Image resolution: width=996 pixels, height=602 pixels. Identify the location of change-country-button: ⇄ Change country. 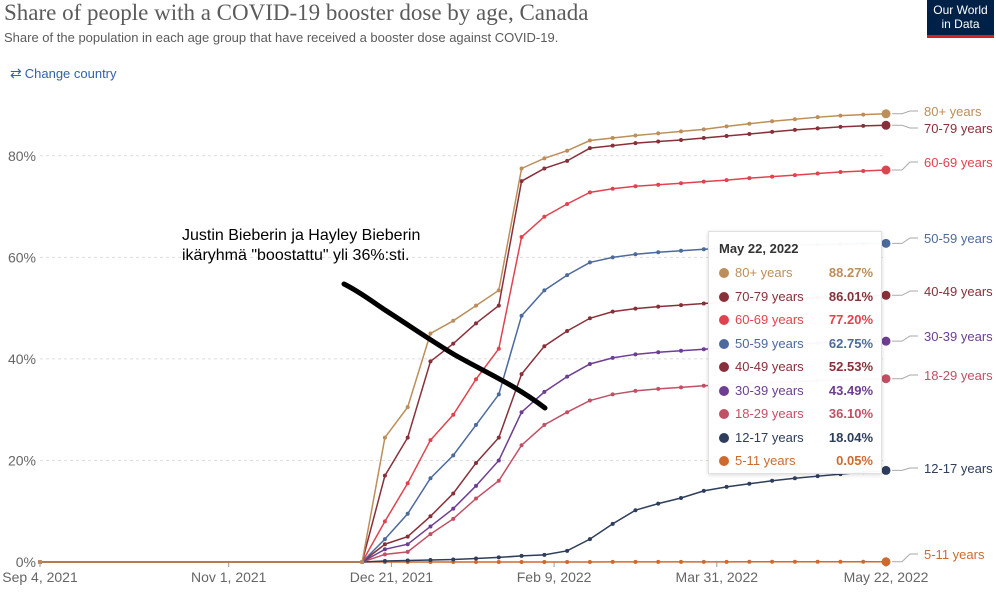
(63, 73).